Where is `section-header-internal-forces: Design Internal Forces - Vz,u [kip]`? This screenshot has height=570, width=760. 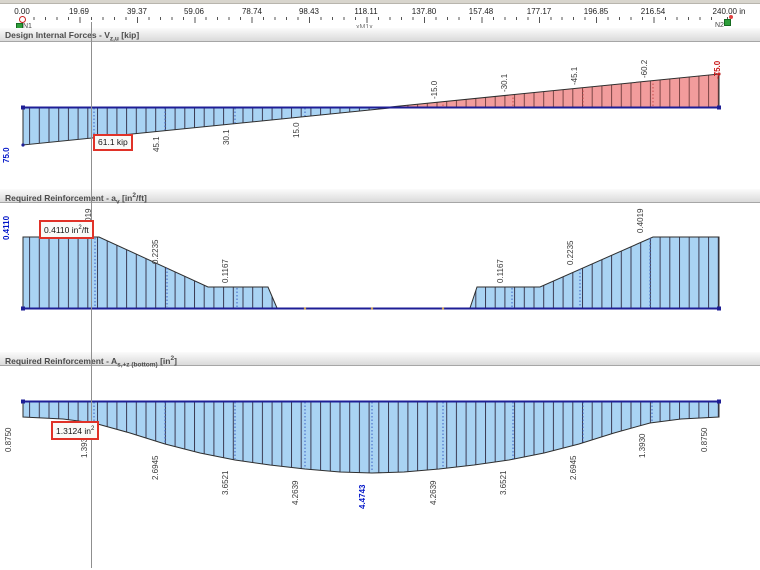
section-header-internal-forces: Design Internal Forces - Vz,u [kip] is located at coordinates (380, 35).